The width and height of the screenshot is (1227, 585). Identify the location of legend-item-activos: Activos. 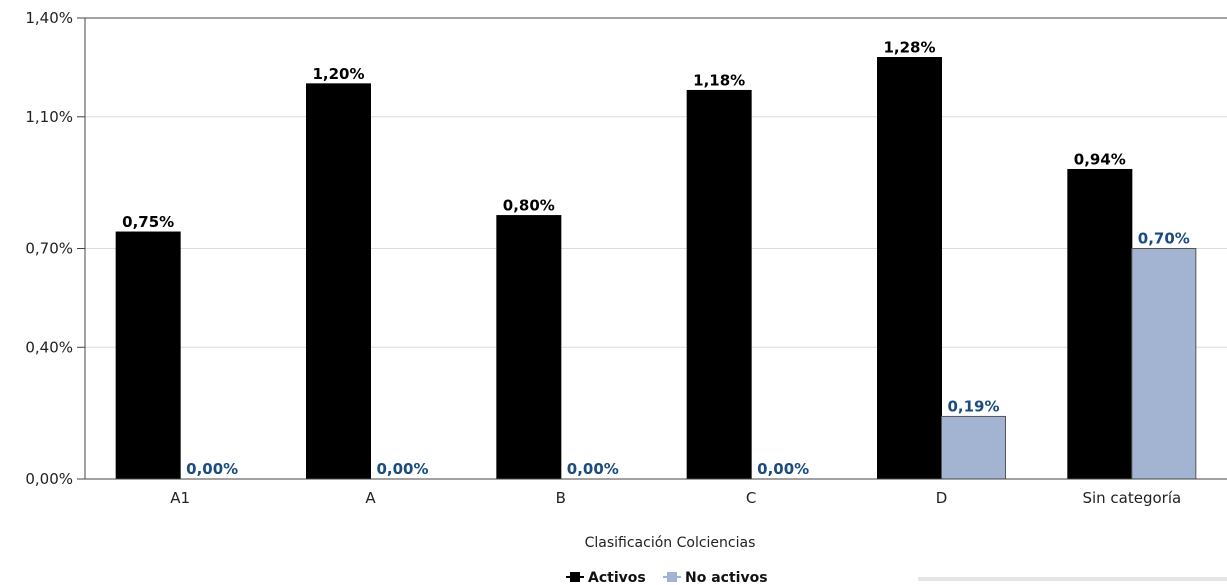
(606, 577).